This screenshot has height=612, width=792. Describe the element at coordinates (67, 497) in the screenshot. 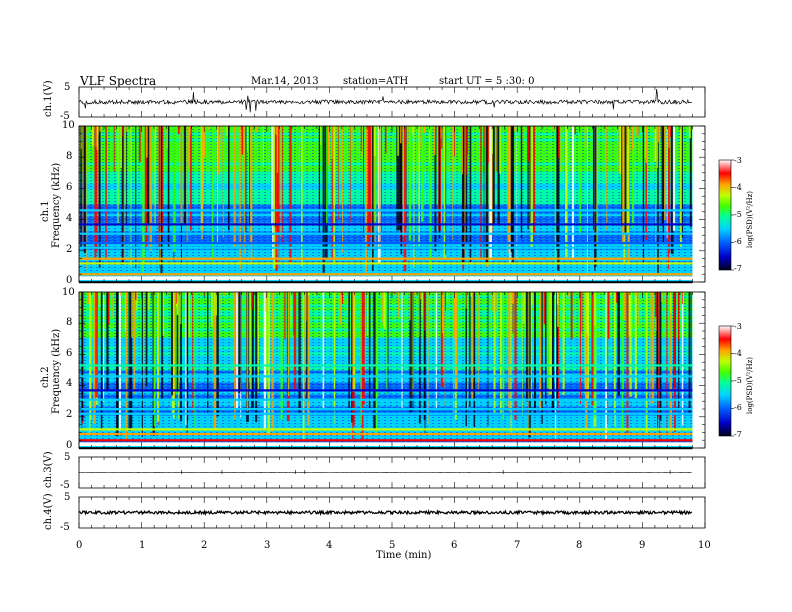

I see `ch4-wave-tick-top: 5` at that location.